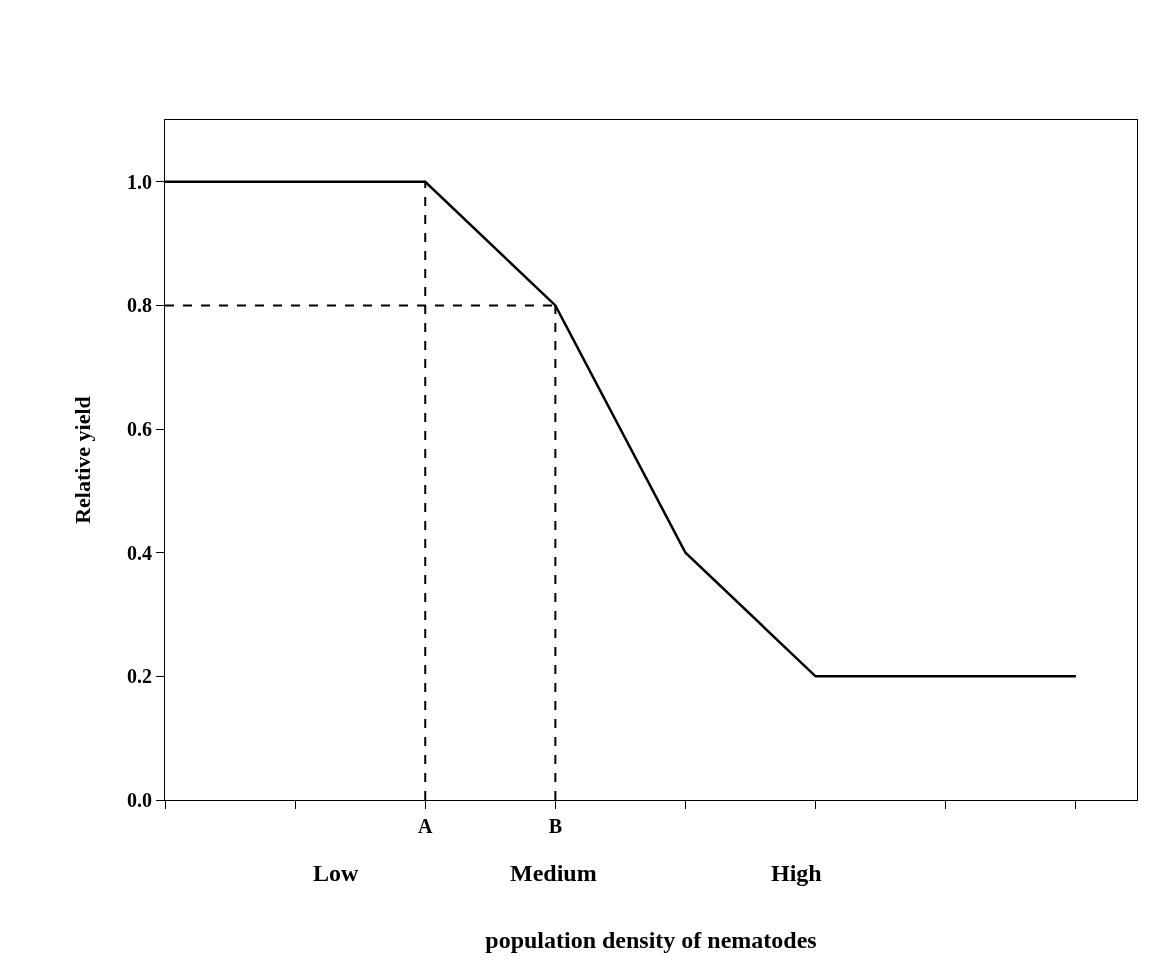 The image size is (1153, 965). What do you see at coordinates (336, 873) in the screenshot?
I see `text: Low` at bounding box center [336, 873].